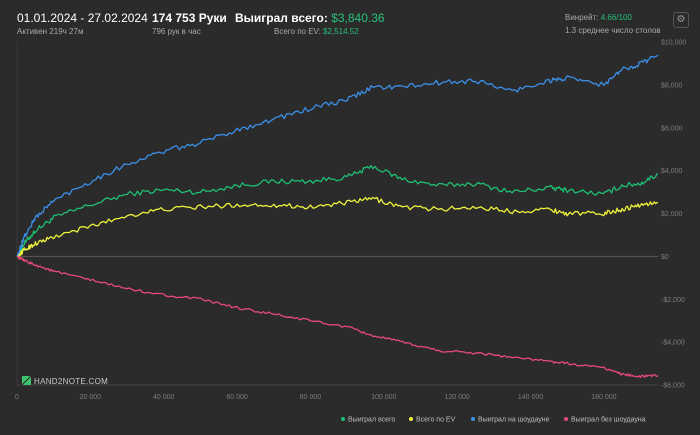 The width and height of the screenshot is (700, 435). What do you see at coordinates (311, 397) in the screenshot?
I see `x-tick-label: 80 000` at bounding box center [311, 397].